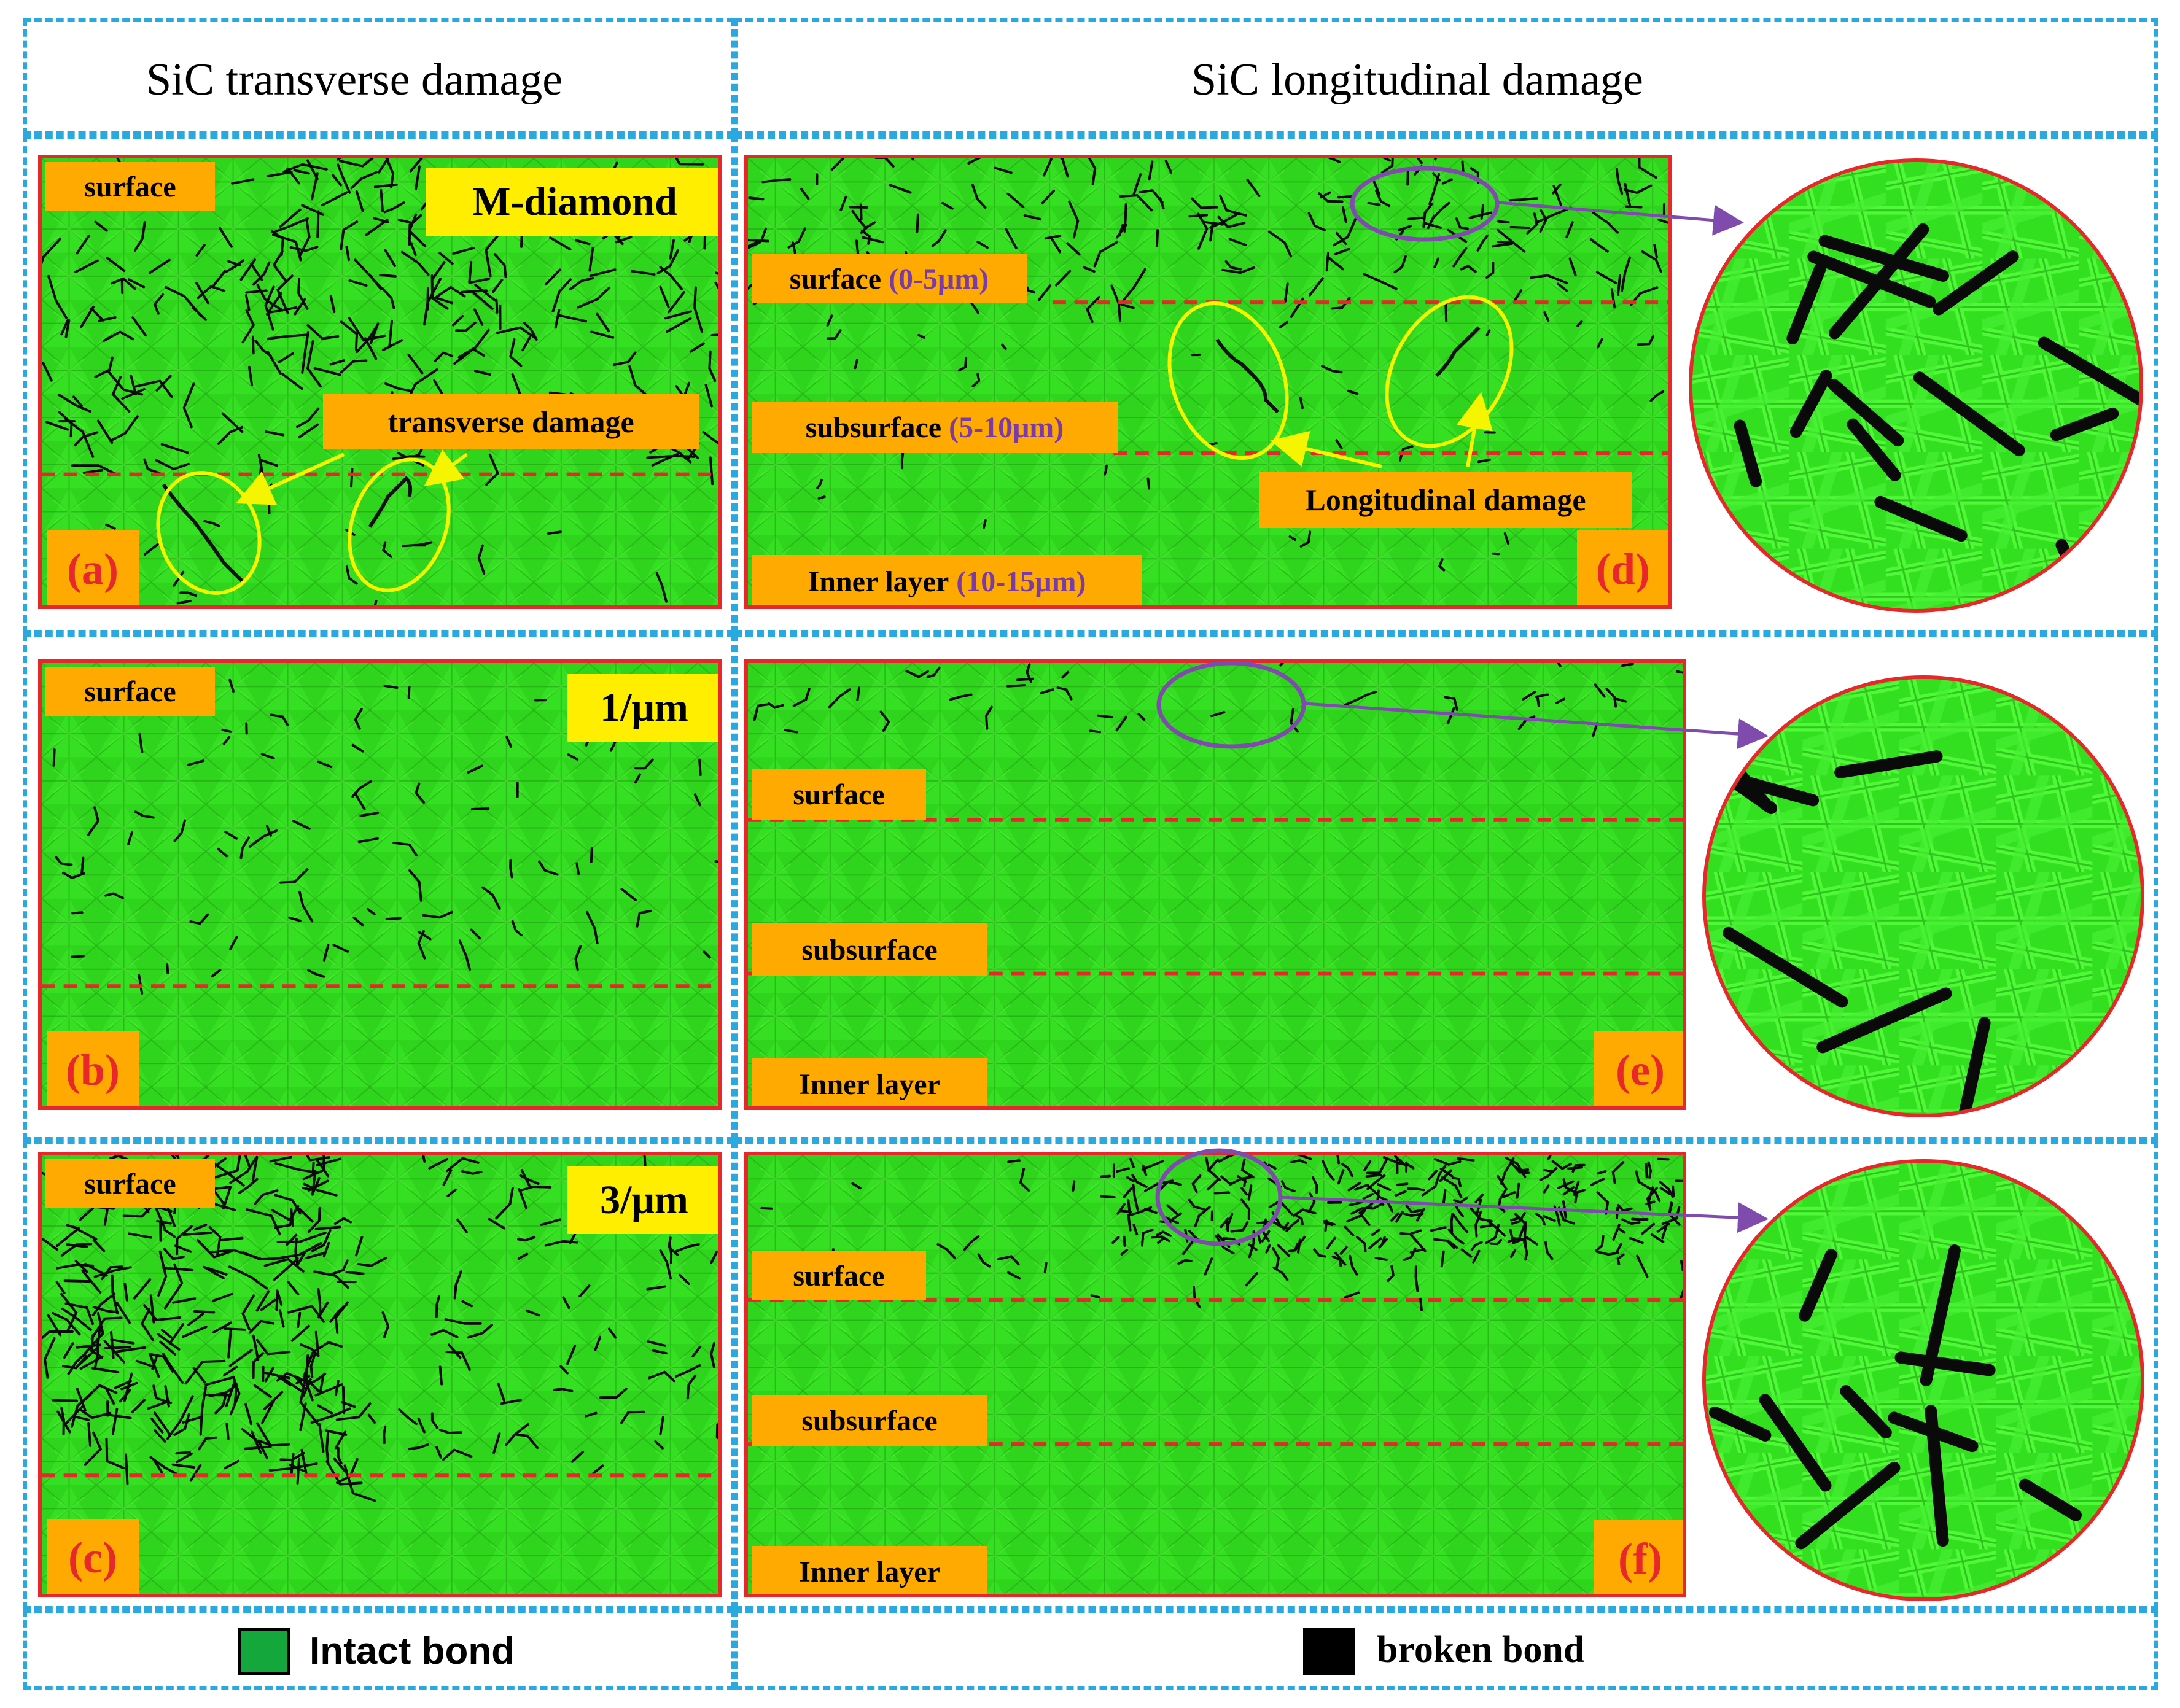 This screenshot has width=2180, height=1708. What do you see at coordinates (1006, 427) in the screenshot?
I see `panel-d-subsurface-range: (5-10μm)` at bounding box center [1006, 427].